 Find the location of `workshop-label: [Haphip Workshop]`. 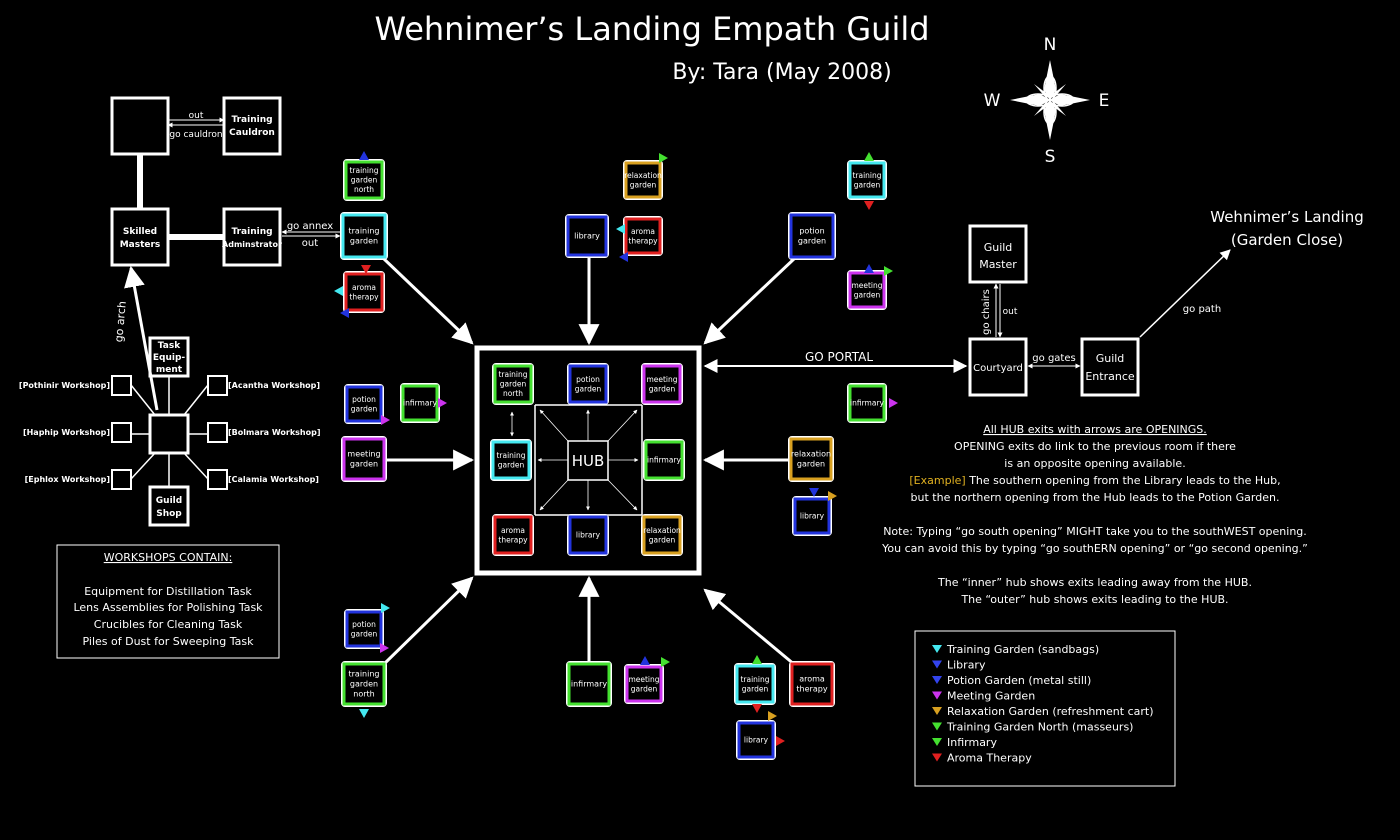

workshop-label: [Haphip Workshop] is located at coordinates (66, 432).